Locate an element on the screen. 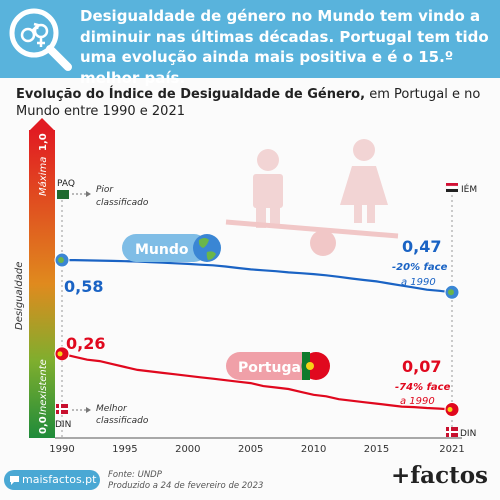 This screenshot has height=500, width=500. x-tick-label: 1995 is located at coordinates (124, 449).